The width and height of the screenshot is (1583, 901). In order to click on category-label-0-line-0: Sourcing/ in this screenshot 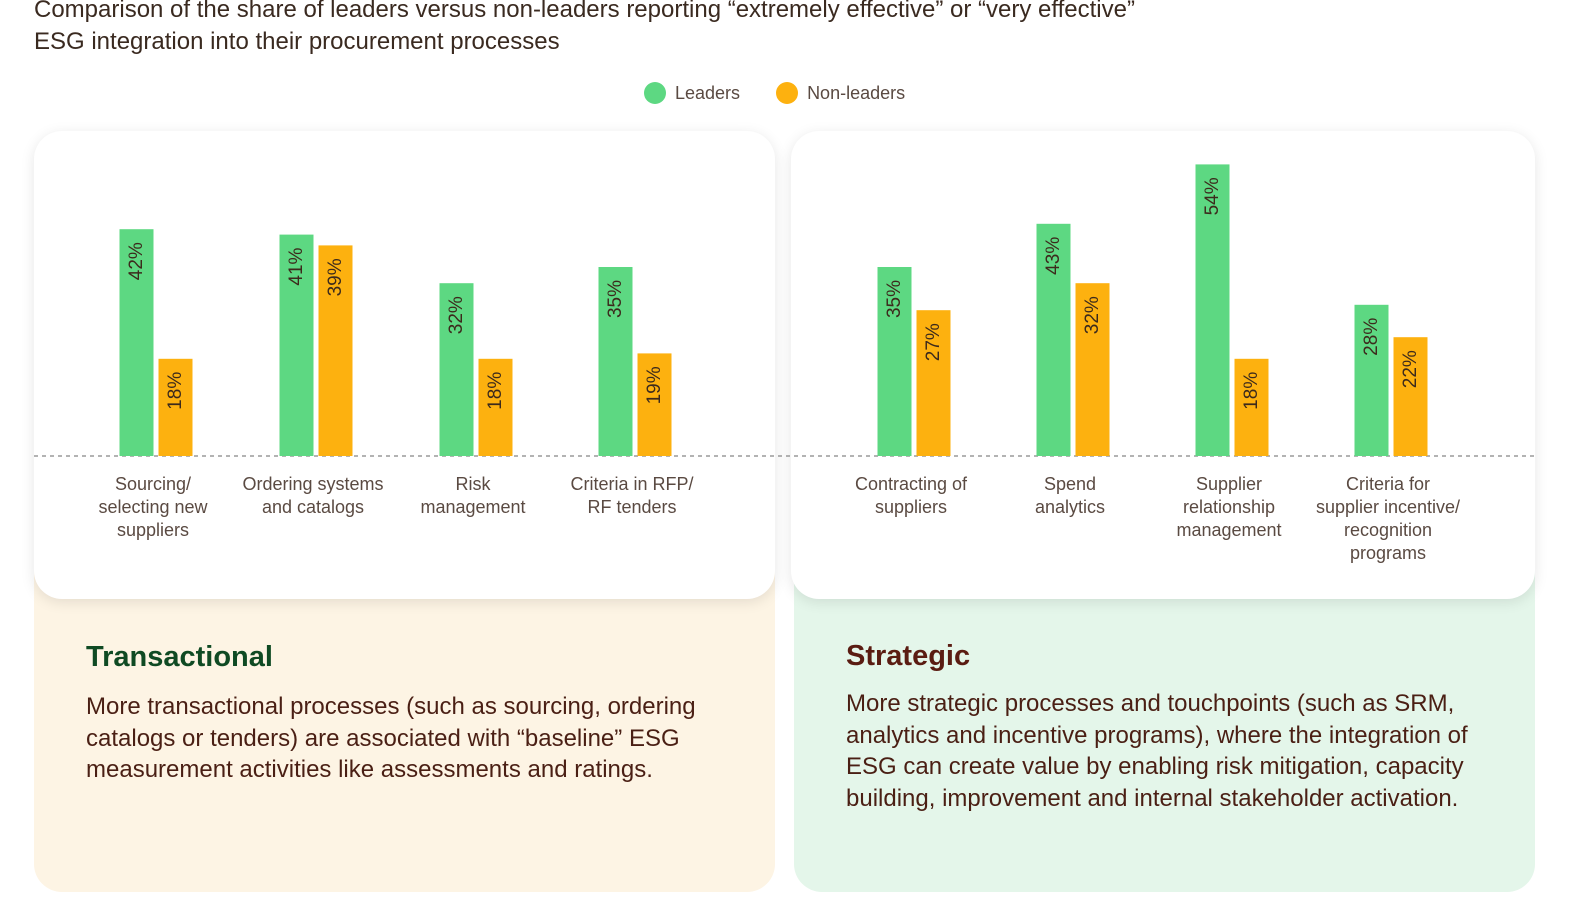, I will do `click(153, 484)`.